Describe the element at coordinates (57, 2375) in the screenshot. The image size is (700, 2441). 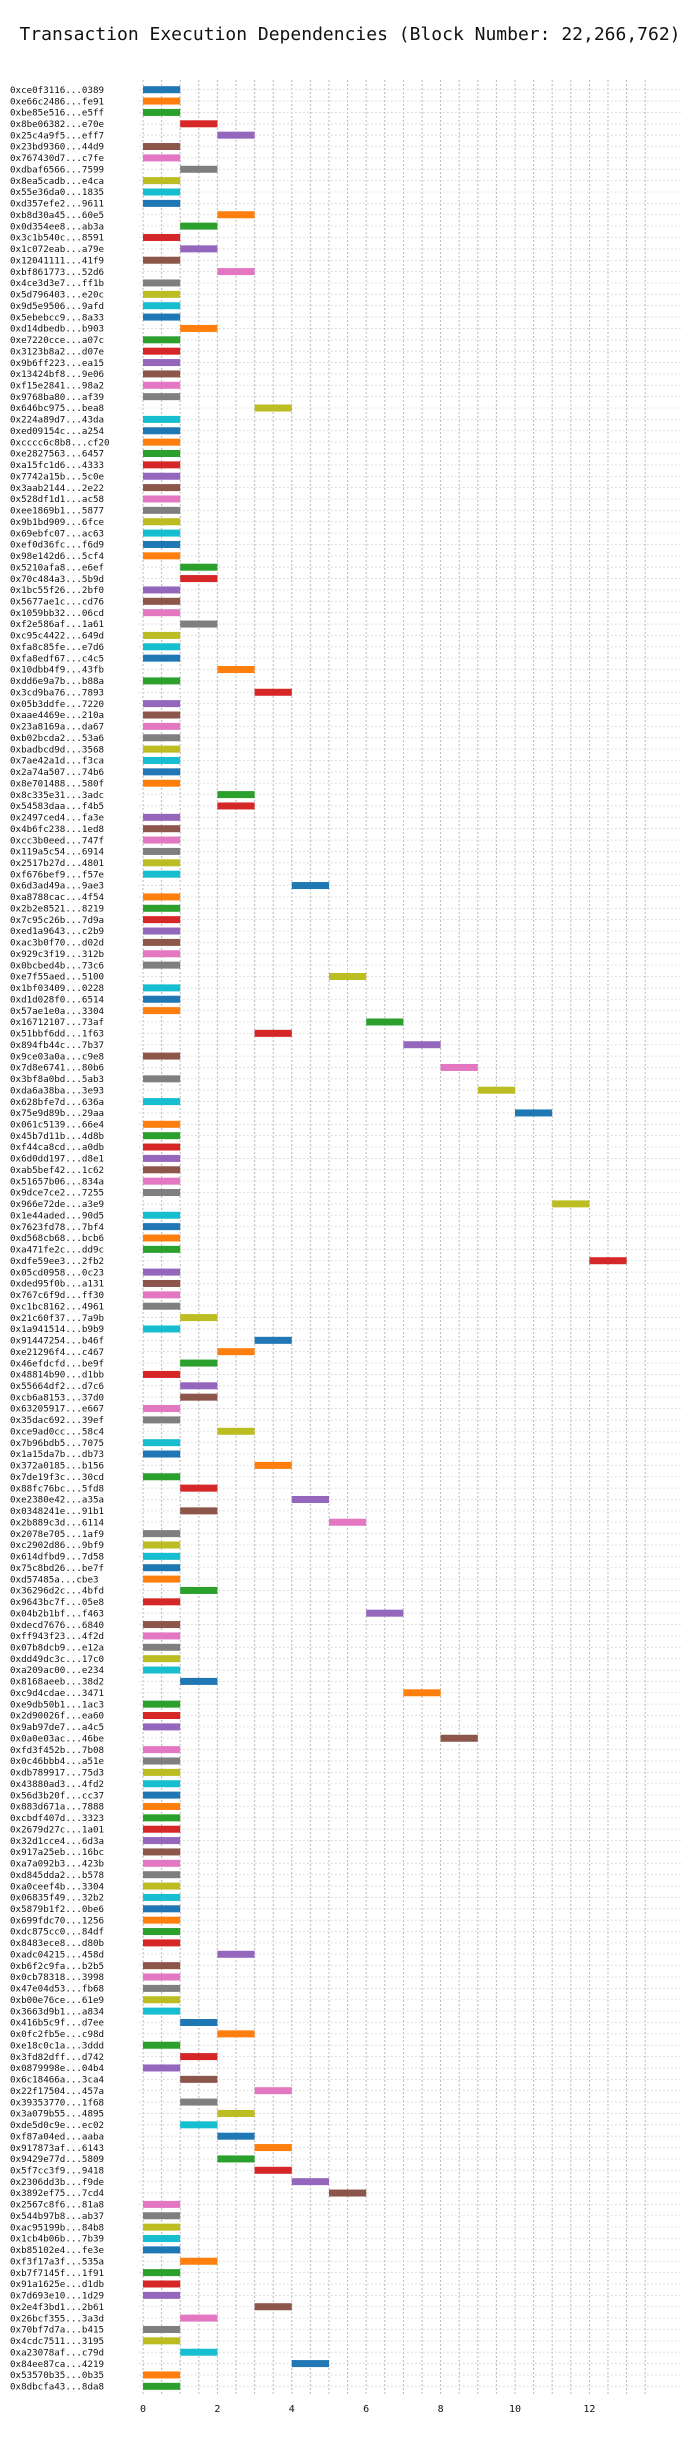
I see `y-tick-label: 0x53570b35...0b35` at that location.